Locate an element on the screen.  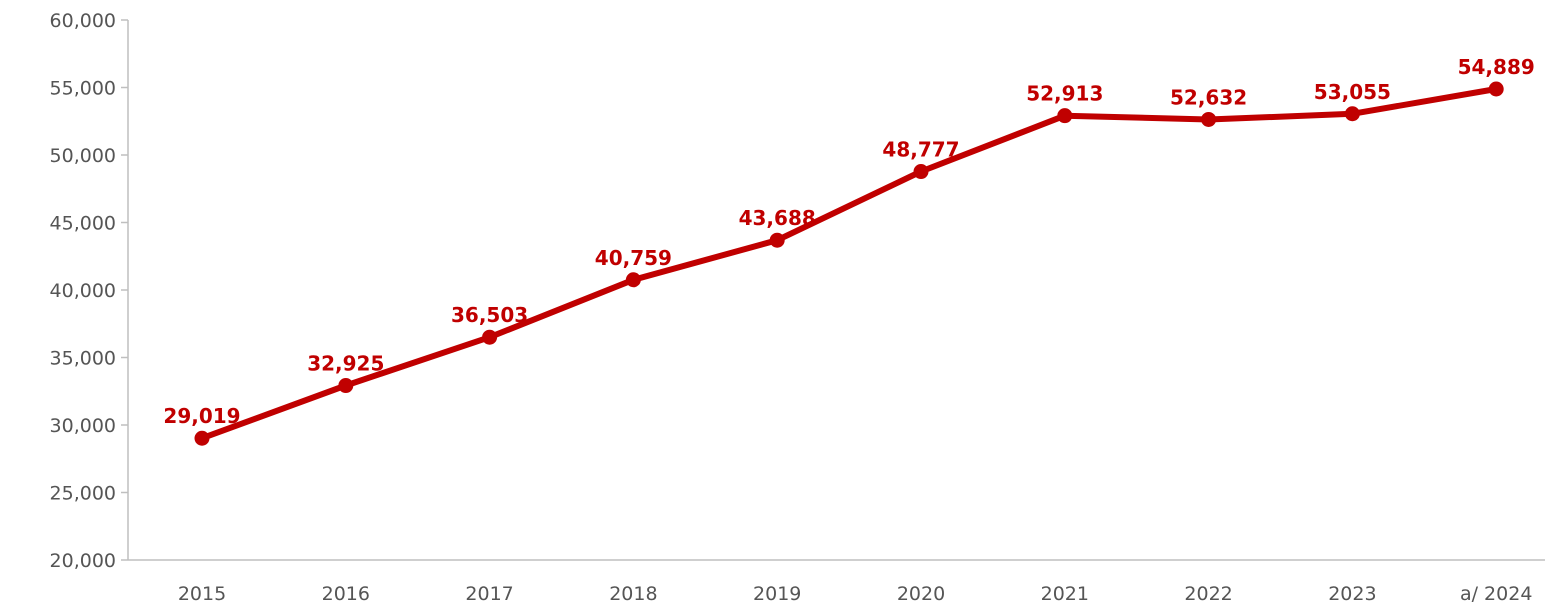
x-tick-label: 2018 is located at coordinates (633, 594).